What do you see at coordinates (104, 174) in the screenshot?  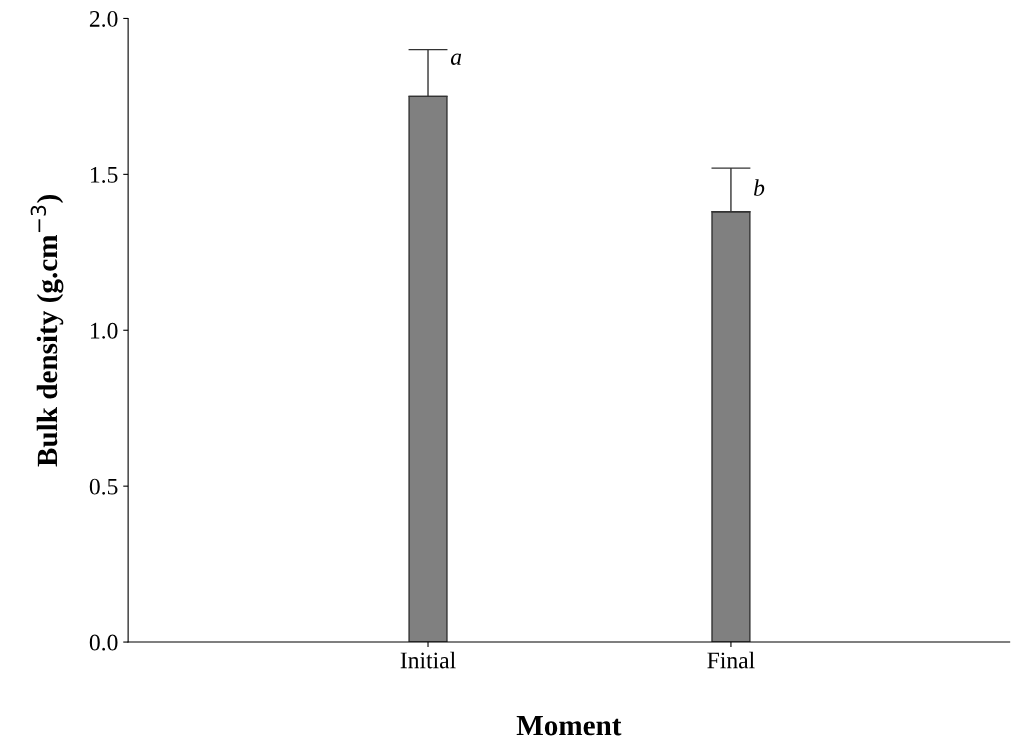 I see `y-tick-label: 1.5` at bounding box center [104, 174].